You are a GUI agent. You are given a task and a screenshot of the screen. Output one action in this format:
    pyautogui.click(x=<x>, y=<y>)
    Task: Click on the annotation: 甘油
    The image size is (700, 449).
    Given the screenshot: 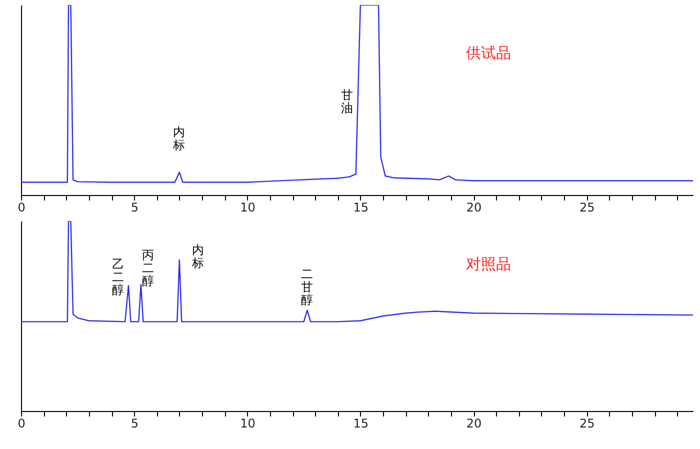 What is the action you would take?
    pyautogui.click(x=347, y=101)
    